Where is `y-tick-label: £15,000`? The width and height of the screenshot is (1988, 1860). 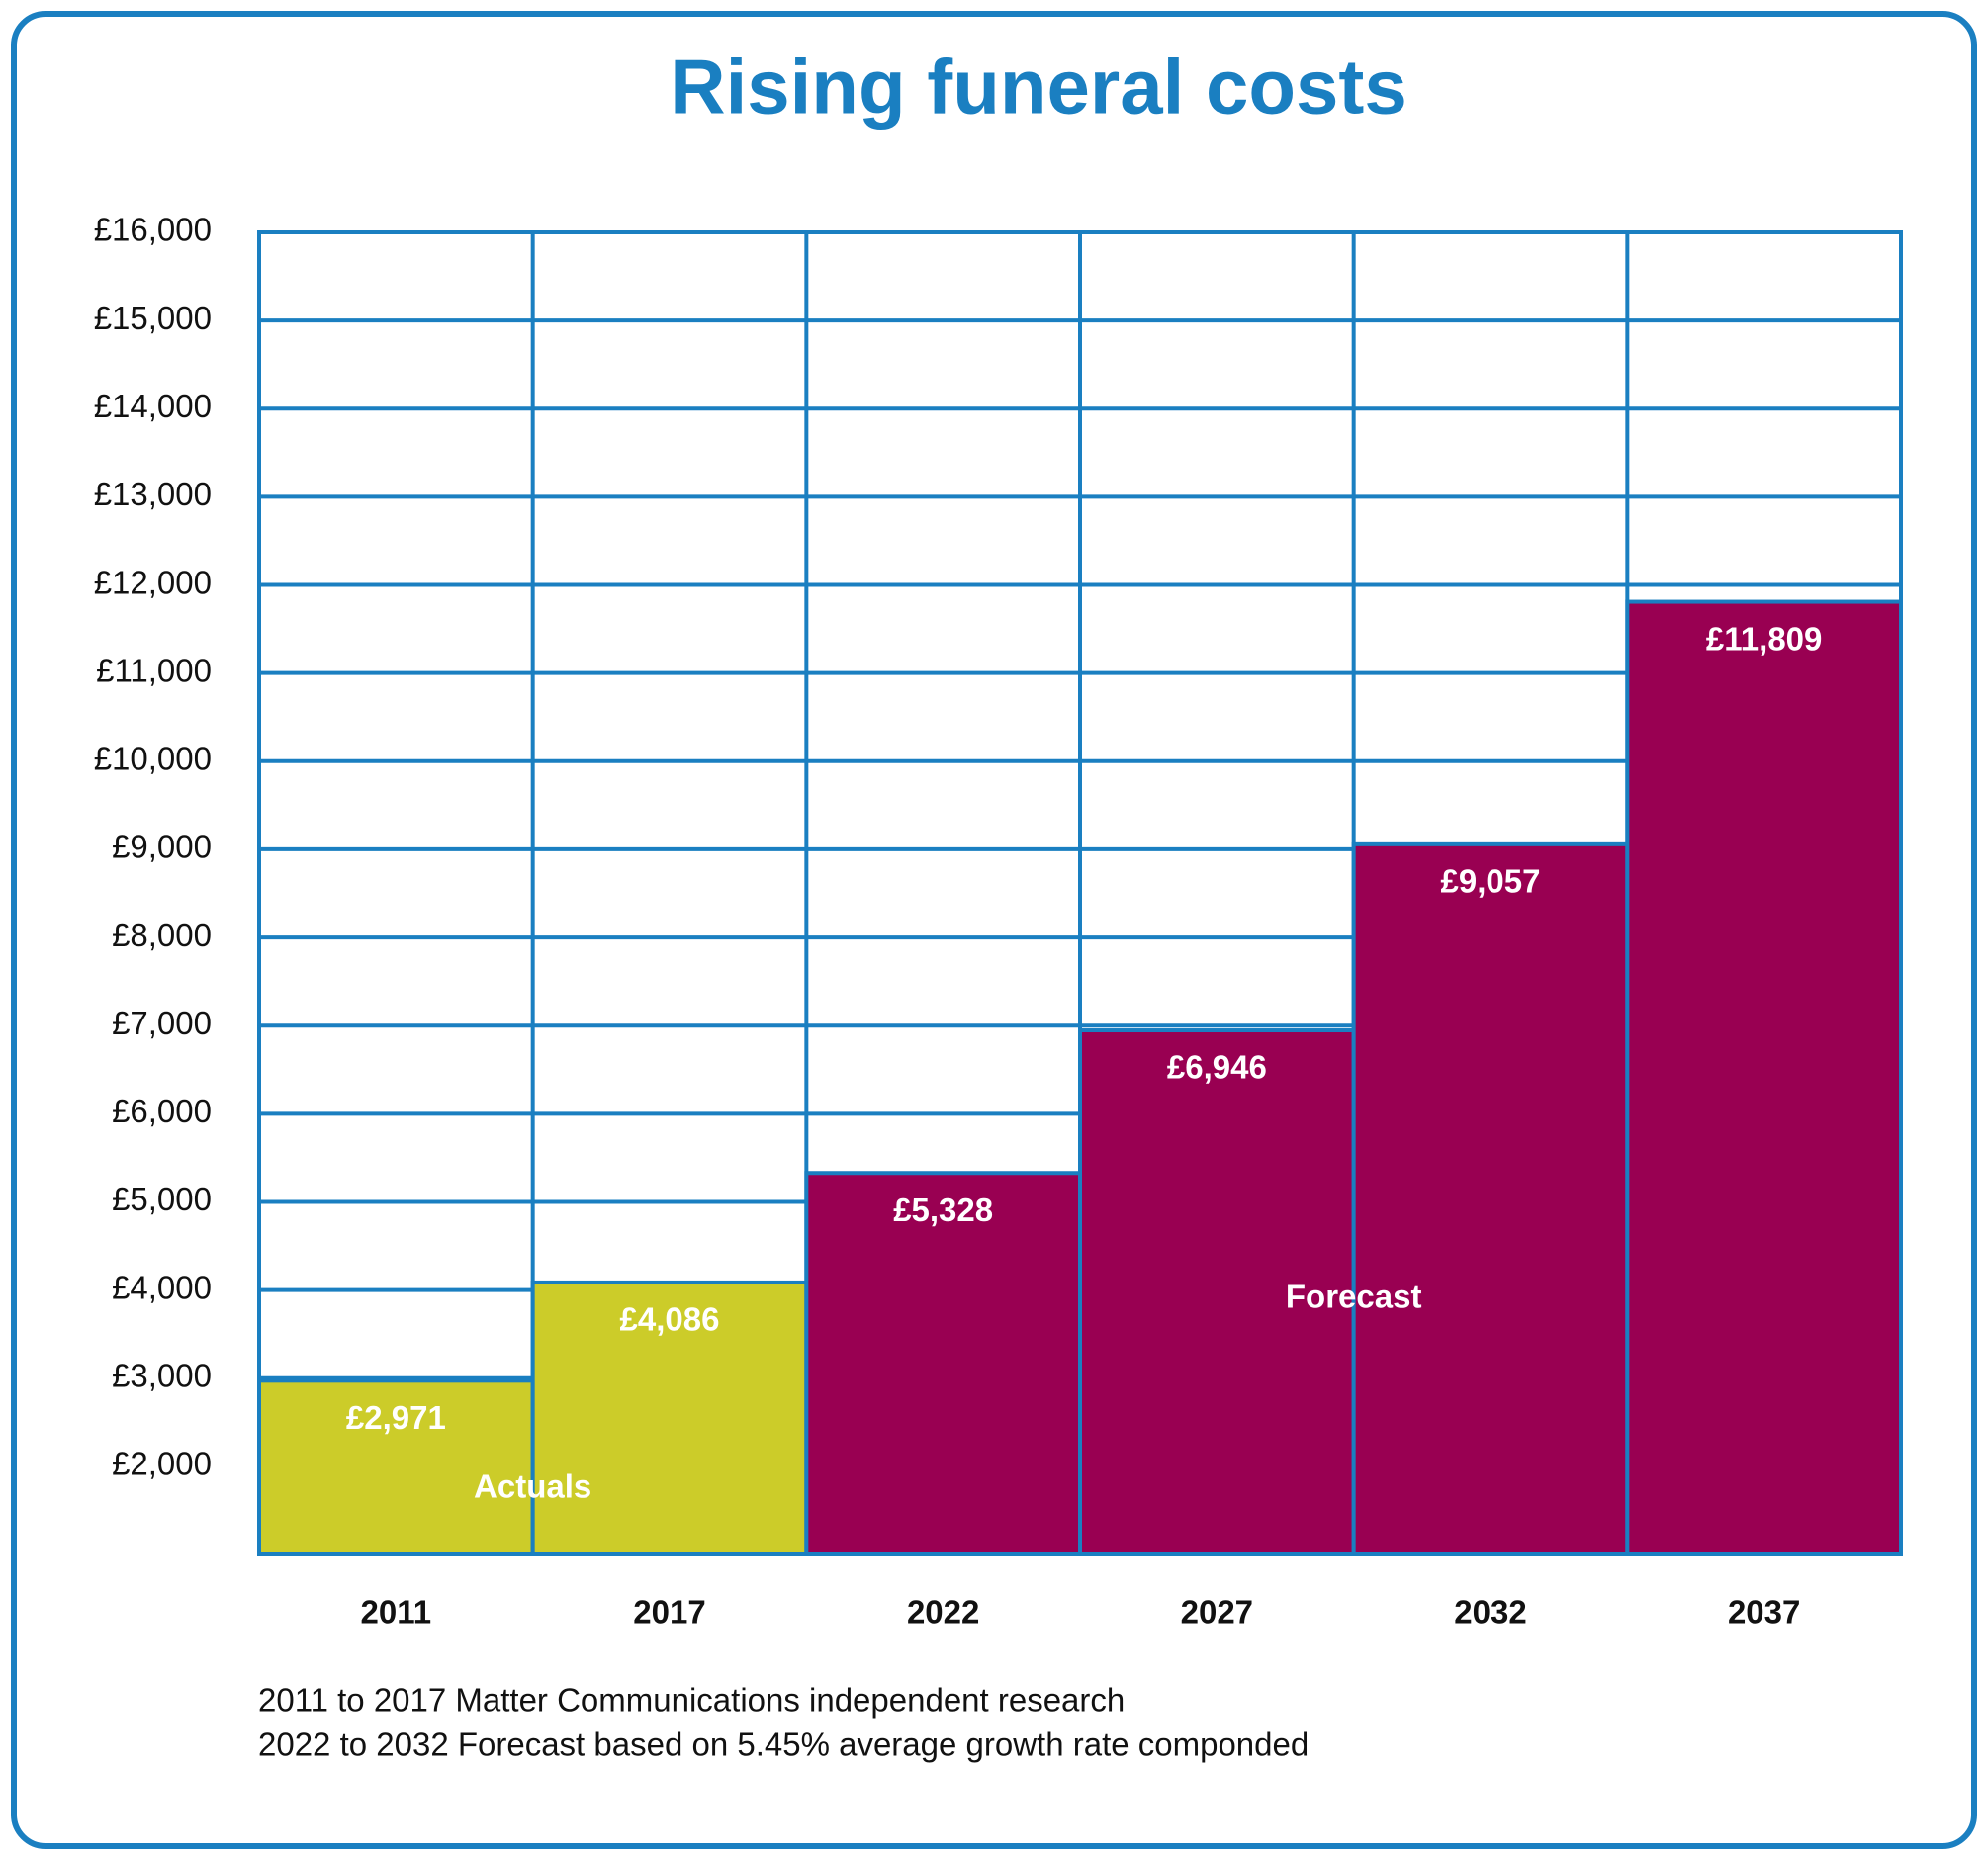 y-tick-label: £15,000 is located at coordinates (153, 318).